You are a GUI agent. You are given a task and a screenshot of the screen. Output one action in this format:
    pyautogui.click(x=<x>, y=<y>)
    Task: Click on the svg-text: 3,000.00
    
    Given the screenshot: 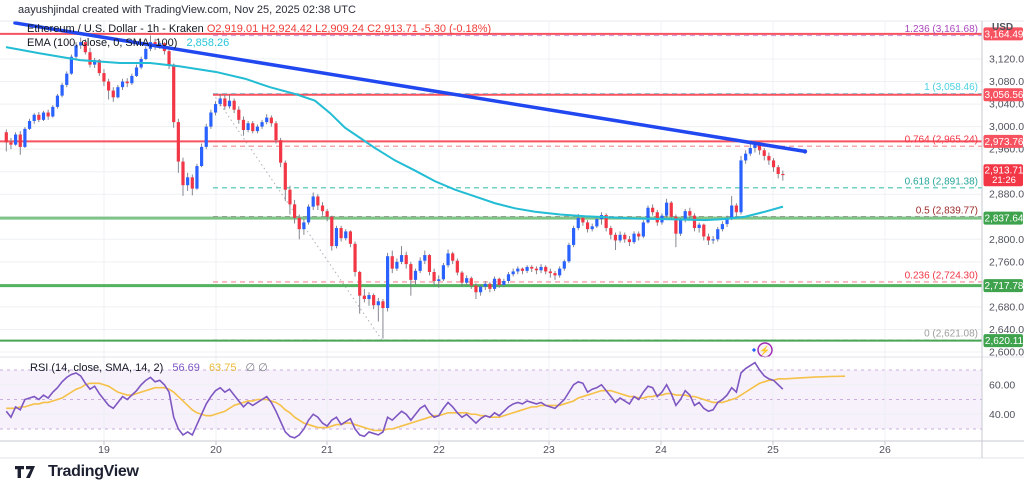 What is the action you would take?
    pyautogui.click(x=1006, y=127)
    